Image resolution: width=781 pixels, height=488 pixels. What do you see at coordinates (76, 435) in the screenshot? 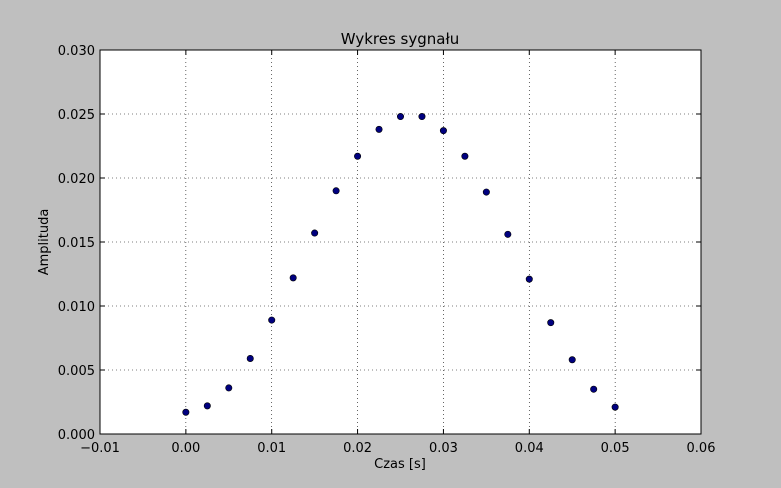
I see `y-tick-label: 0.000` at bounding box center [76, 435].